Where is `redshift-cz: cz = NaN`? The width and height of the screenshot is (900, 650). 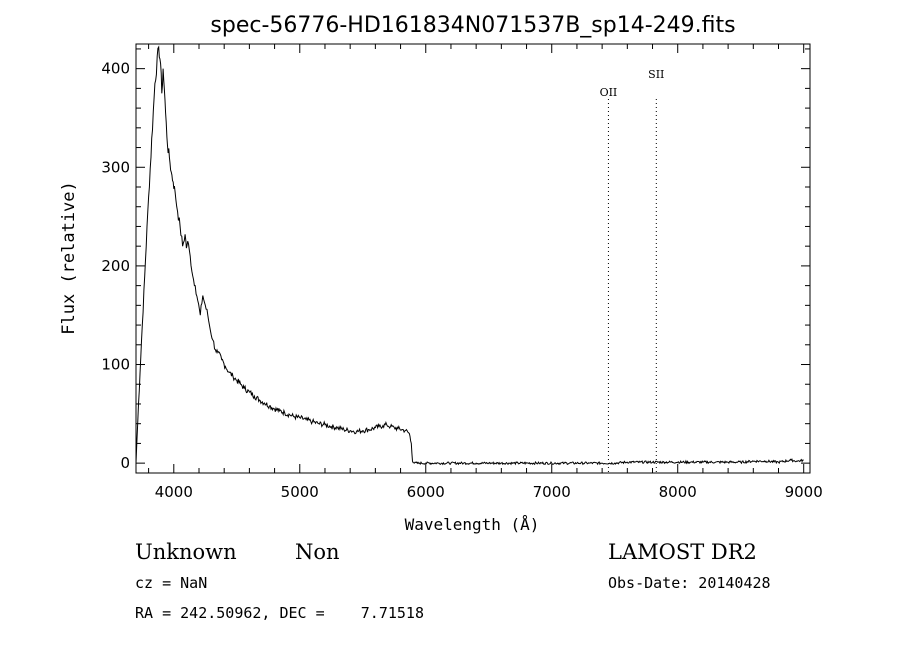
redshift-cz: cz = NaN is located at coordinates (171, 583).